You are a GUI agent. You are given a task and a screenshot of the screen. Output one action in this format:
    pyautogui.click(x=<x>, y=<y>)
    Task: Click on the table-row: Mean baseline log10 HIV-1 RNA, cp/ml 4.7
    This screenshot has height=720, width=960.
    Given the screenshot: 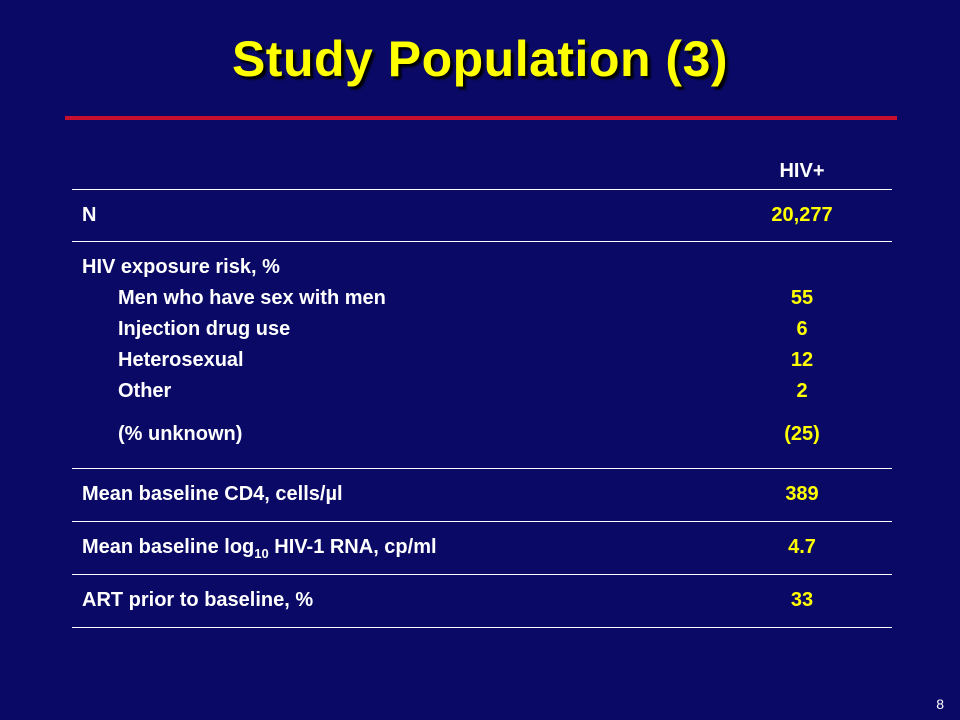 What is the action you would take?
    pyautogui.click(x=482, y=548)
    